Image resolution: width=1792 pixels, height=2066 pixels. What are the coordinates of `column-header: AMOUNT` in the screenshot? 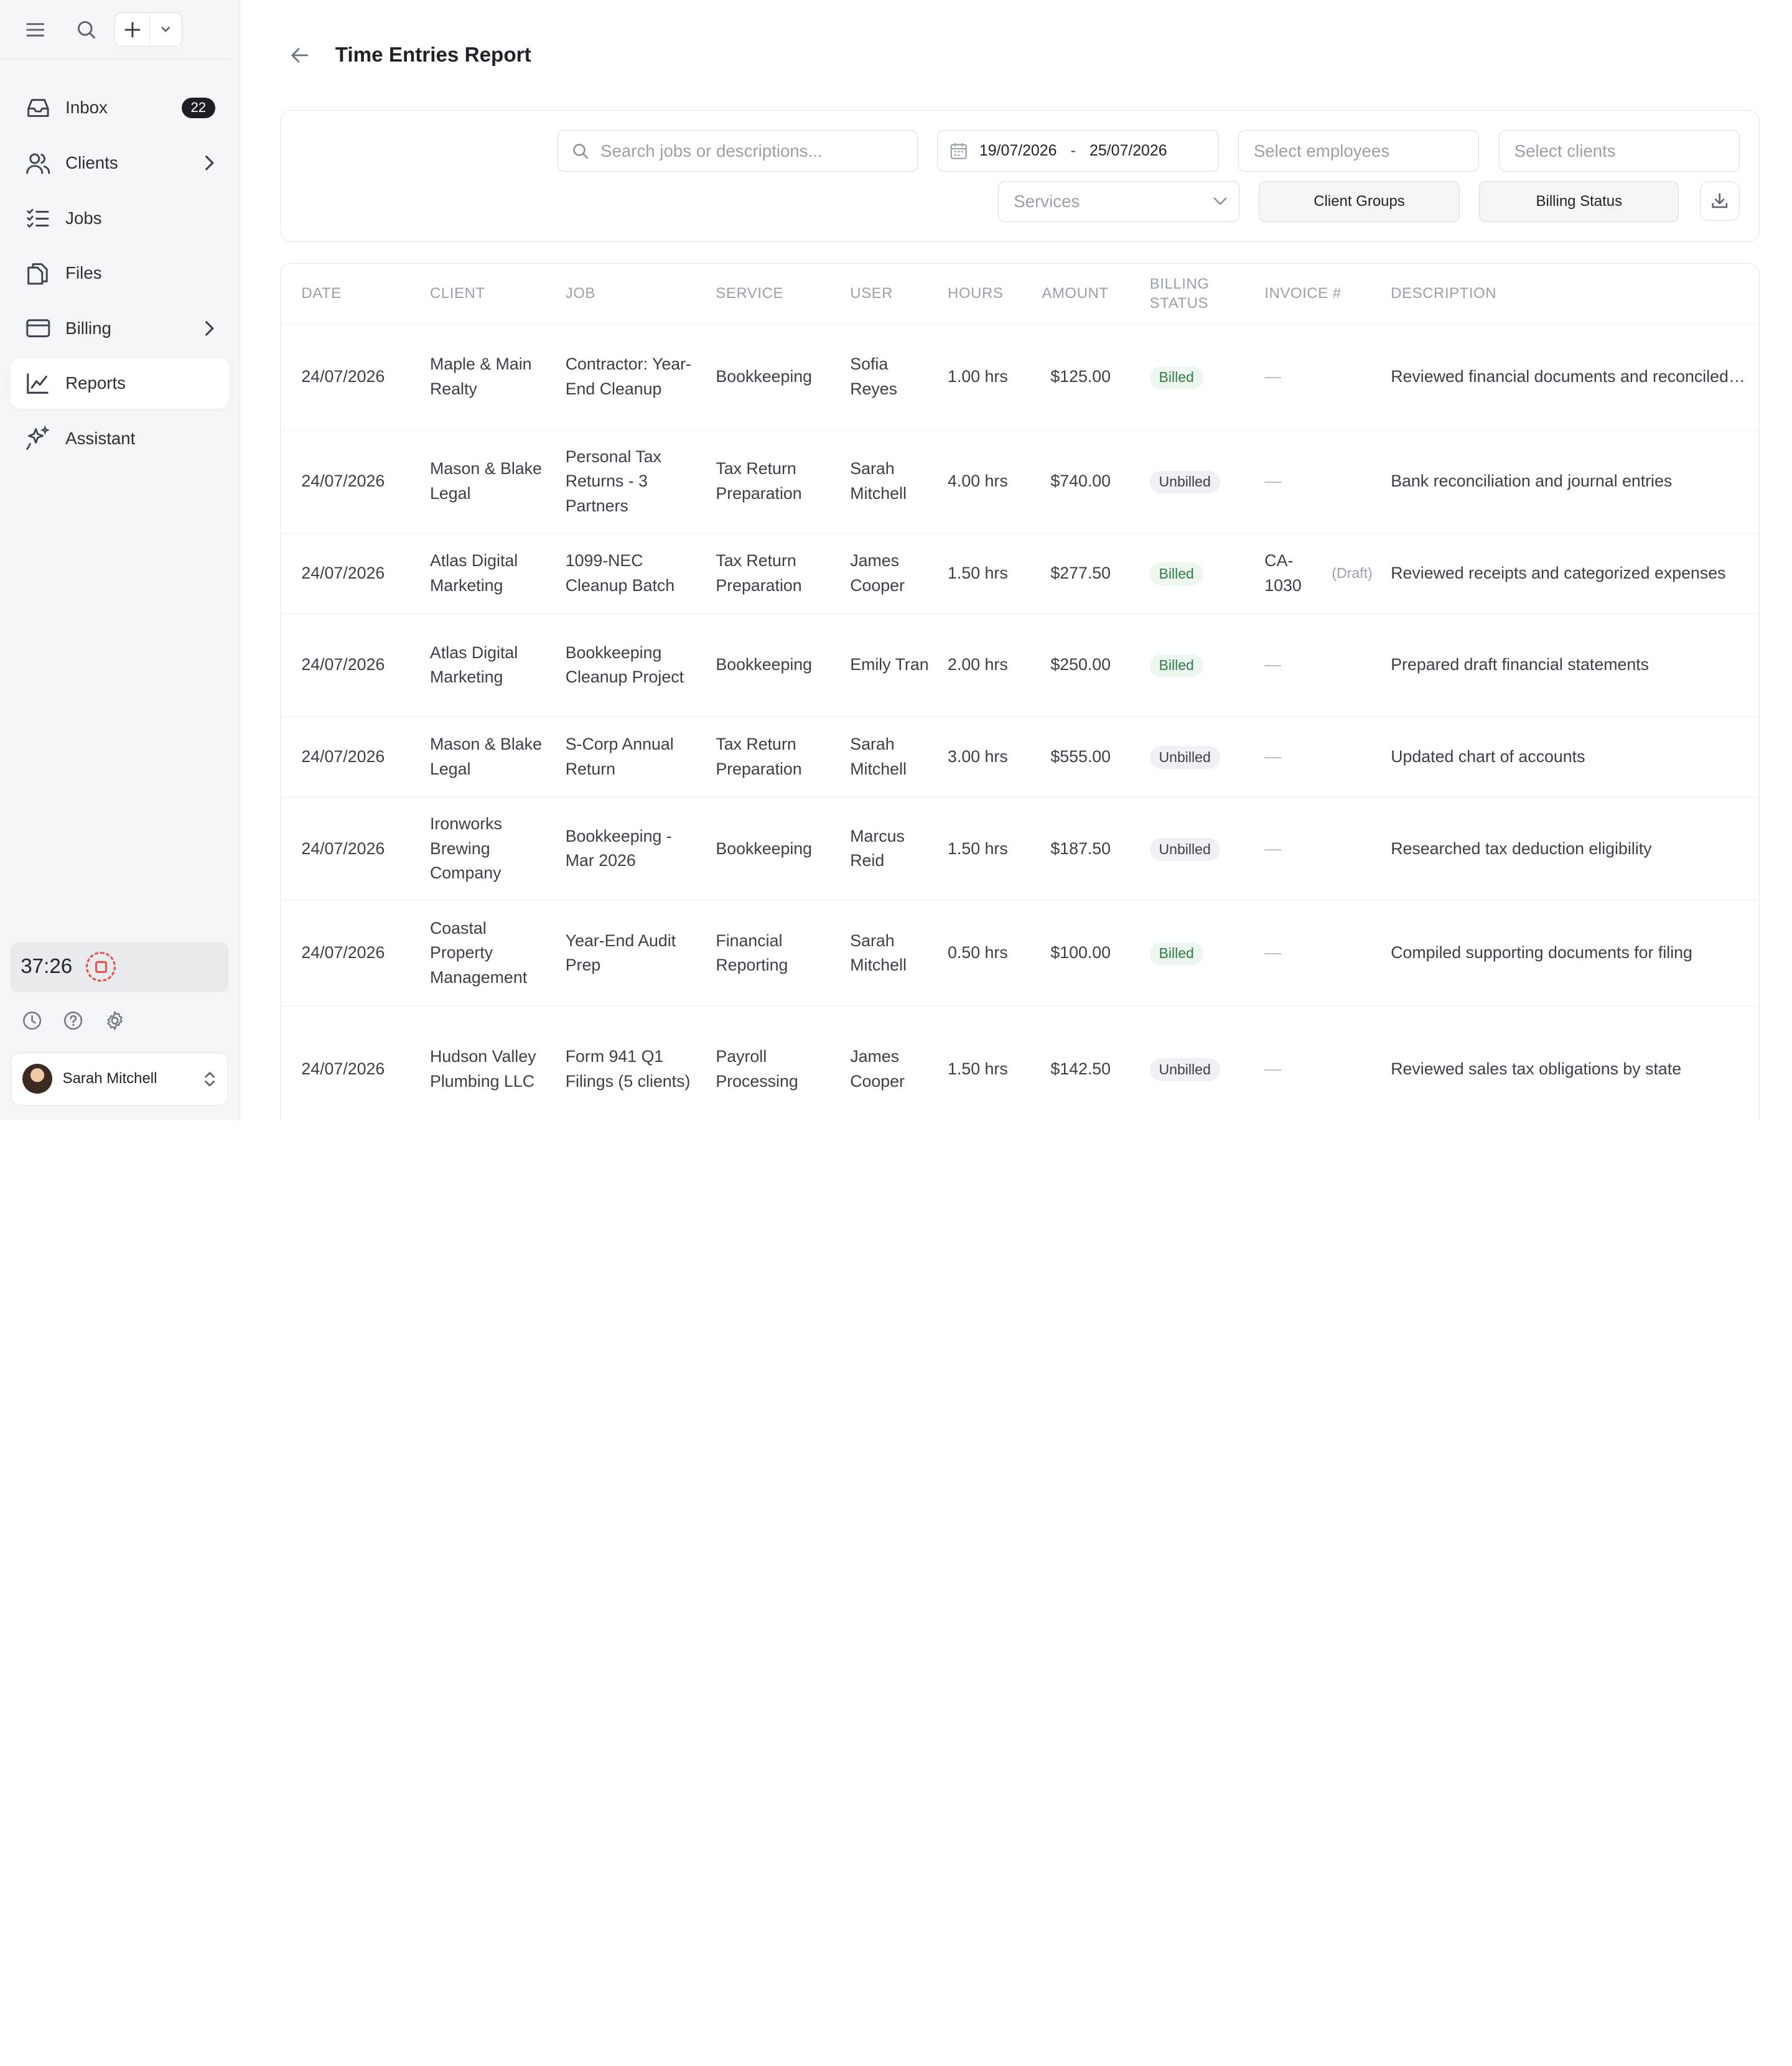 It's located at (1087, 294).